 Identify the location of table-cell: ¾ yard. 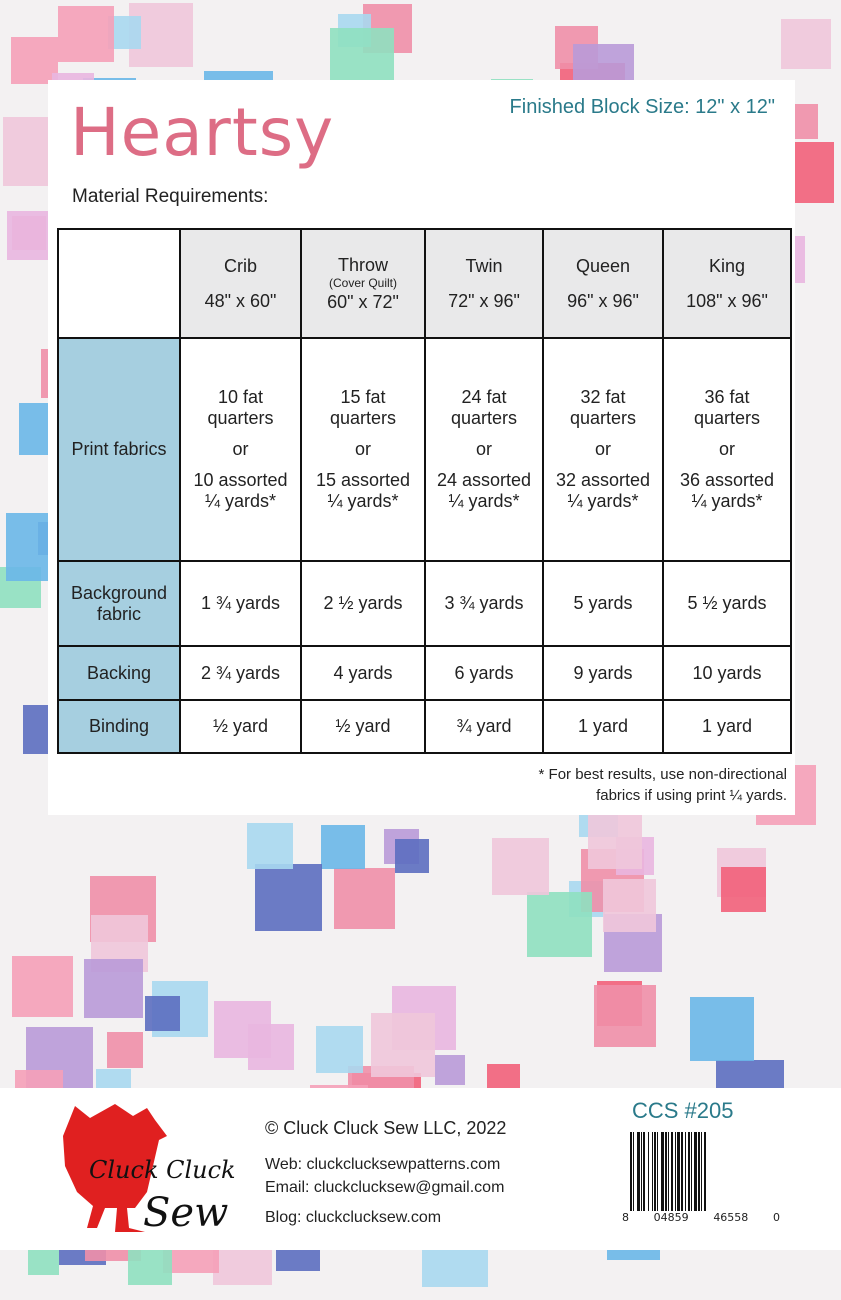
(484, 726).